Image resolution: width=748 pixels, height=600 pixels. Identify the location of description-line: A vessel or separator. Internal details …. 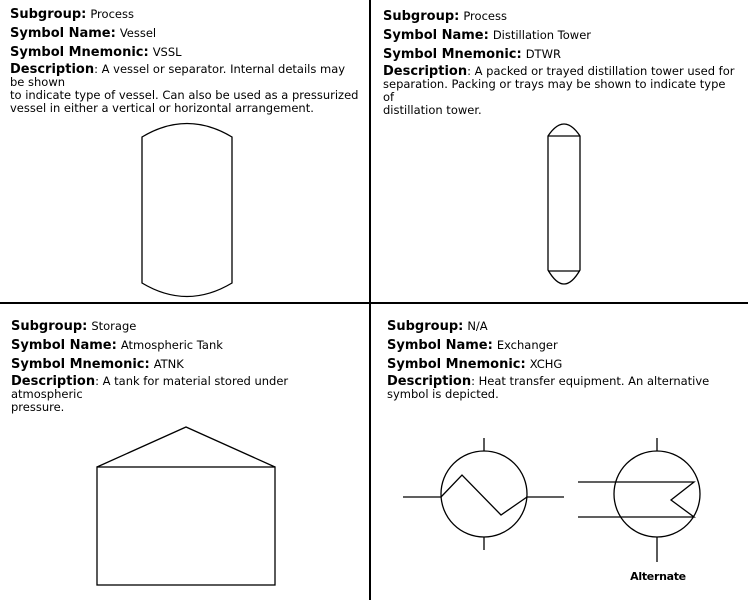
(178, 75).